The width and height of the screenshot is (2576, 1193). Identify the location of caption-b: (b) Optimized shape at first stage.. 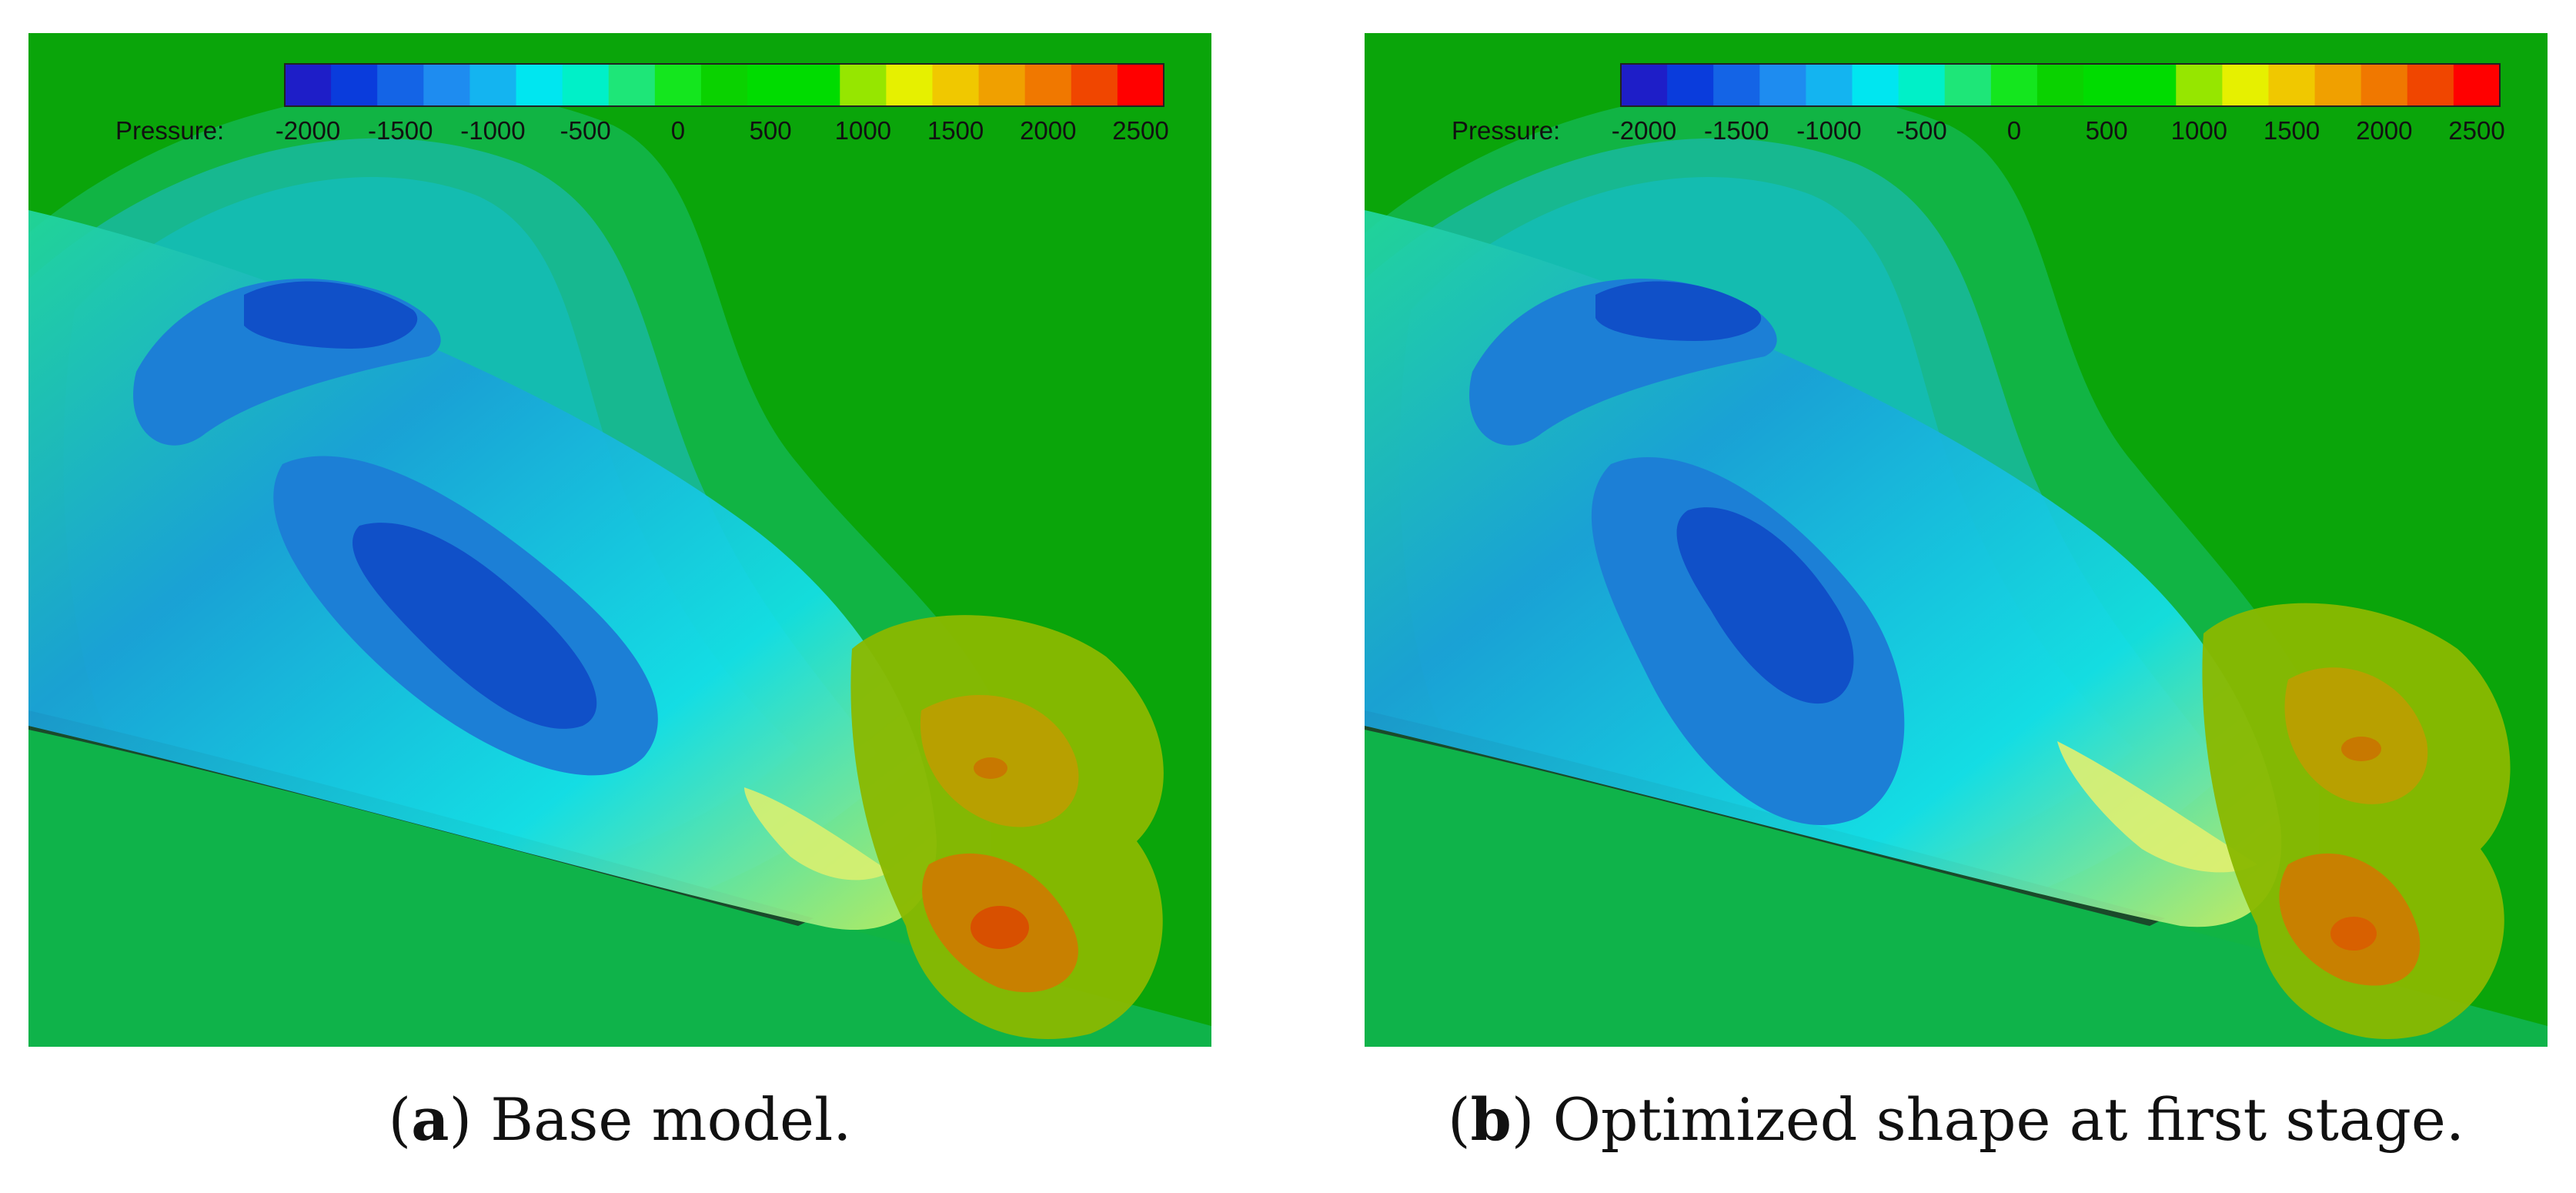
(1956, 1119).